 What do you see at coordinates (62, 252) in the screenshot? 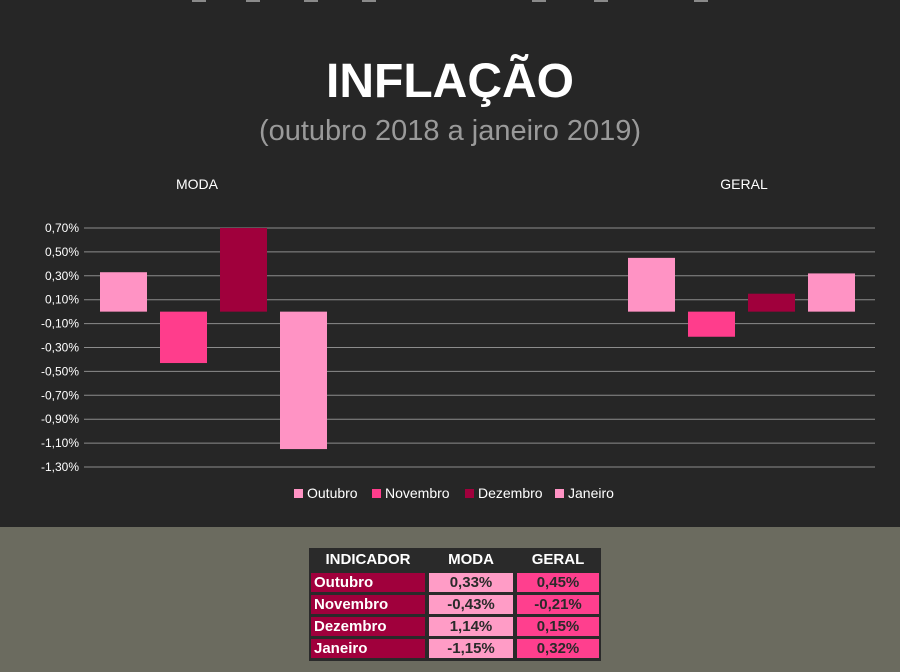
I see `y-tick-label: 0,50%` at bounding box center [62, 252].